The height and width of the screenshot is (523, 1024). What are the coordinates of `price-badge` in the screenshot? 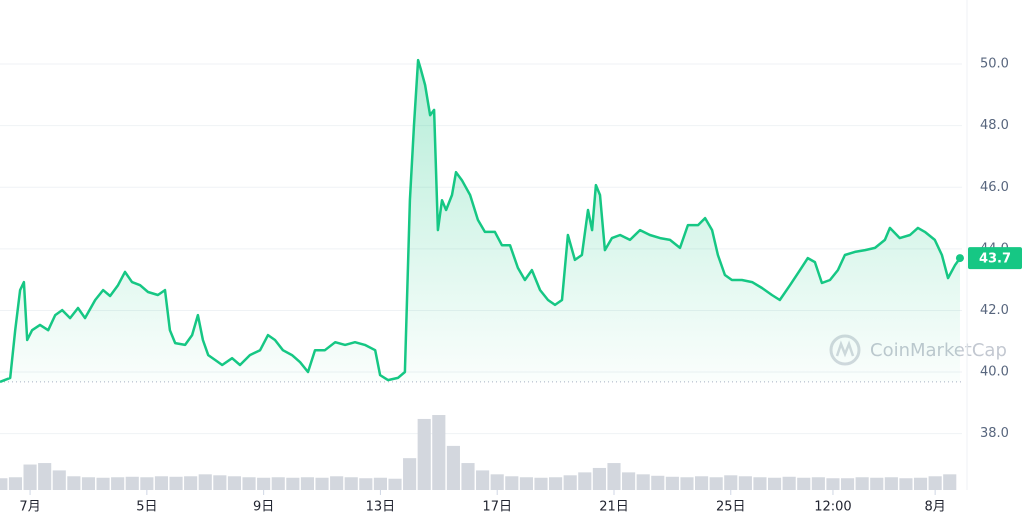 It's located at (995, 258).